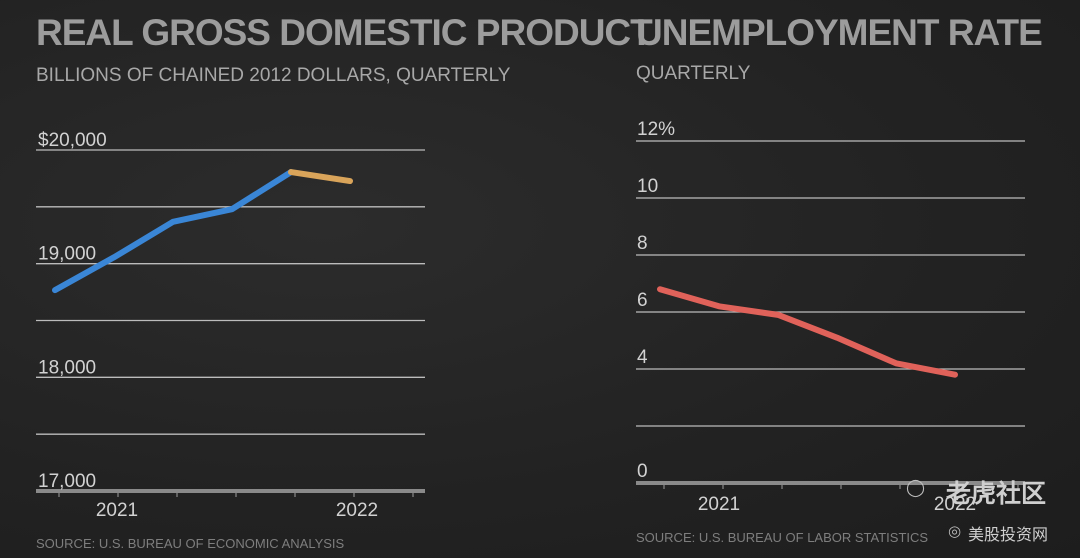 The image size is (1080, 558). What do you see at coordinates (996, 493) in the screenshot?
I see `watermark-line1: 老虎社区` at bounding box center [996, 493].